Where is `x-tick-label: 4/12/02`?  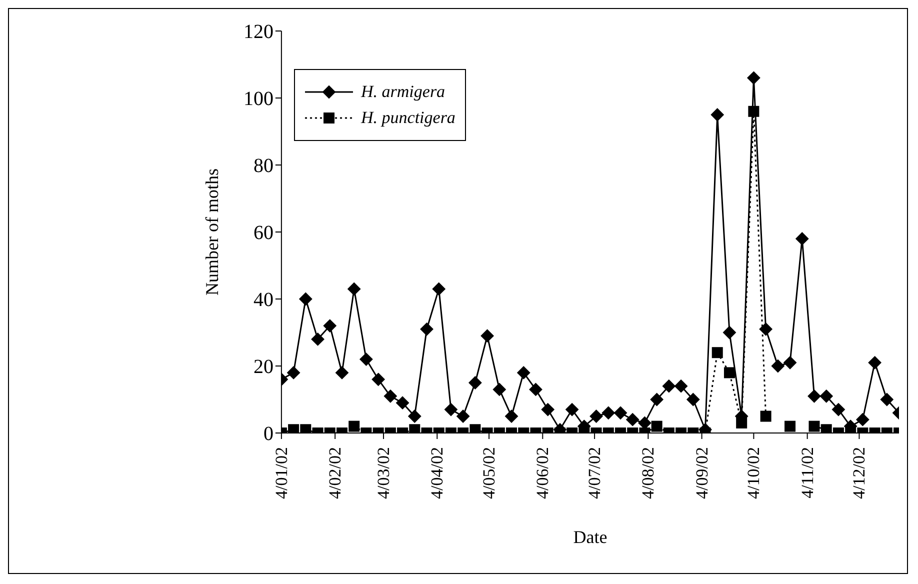 x-tick-label: 4/12/02 is located at coordinates (859, 473).